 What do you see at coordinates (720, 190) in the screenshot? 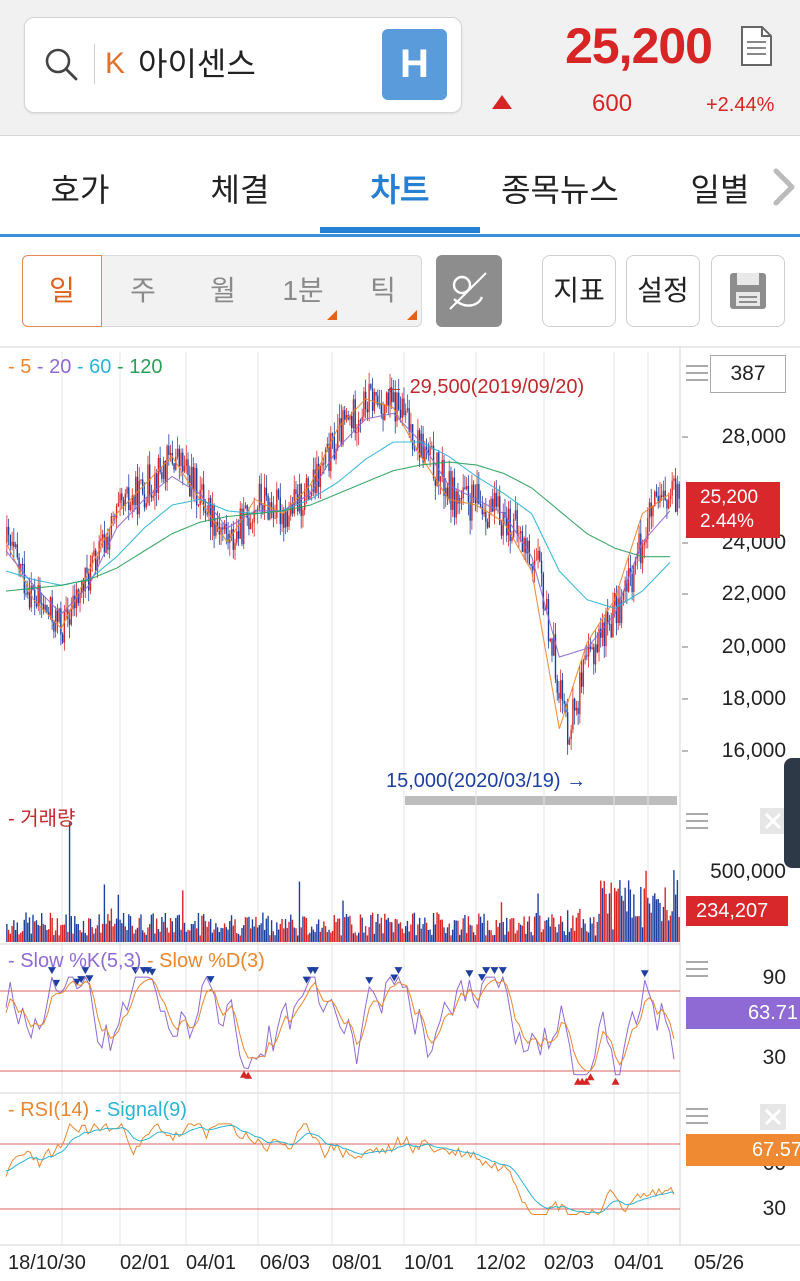
I see `tab-daily: 일별` at bounding box center [720, 190].